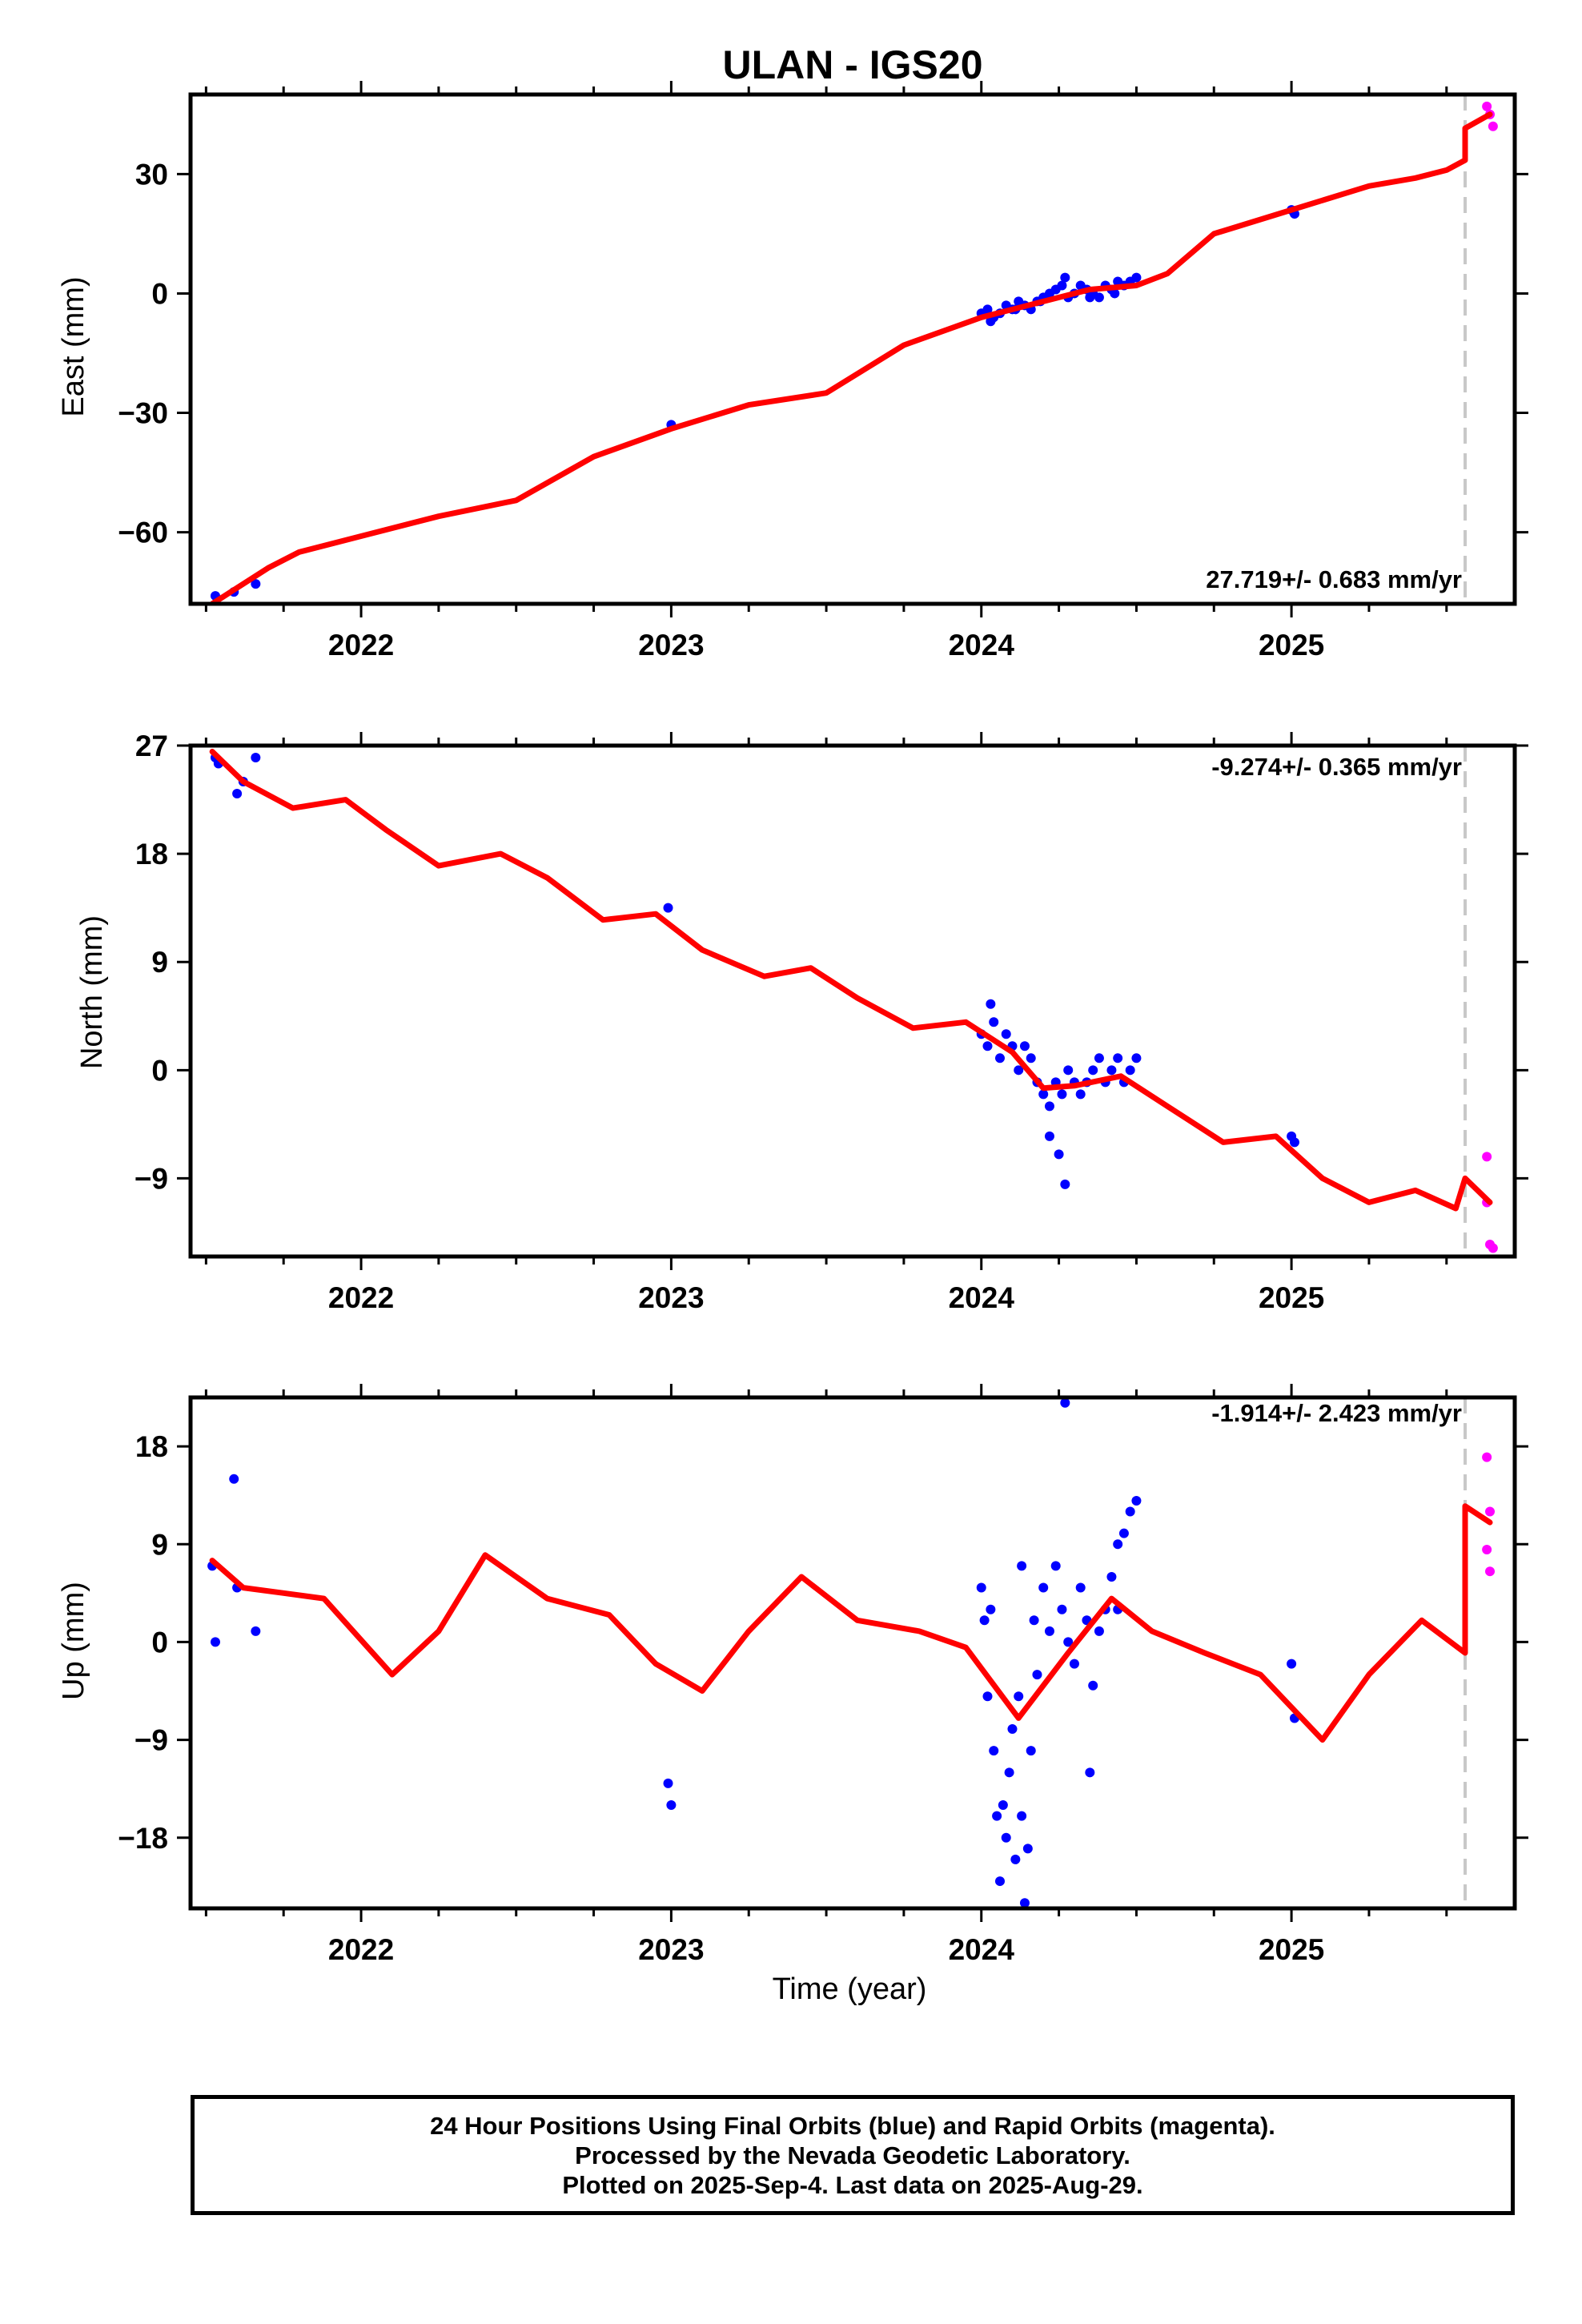 This screenshot has width=1582, height=2324. Describe the element at coordinates (851, 1623) in the screenshot. I see `up-model-line` at that location.